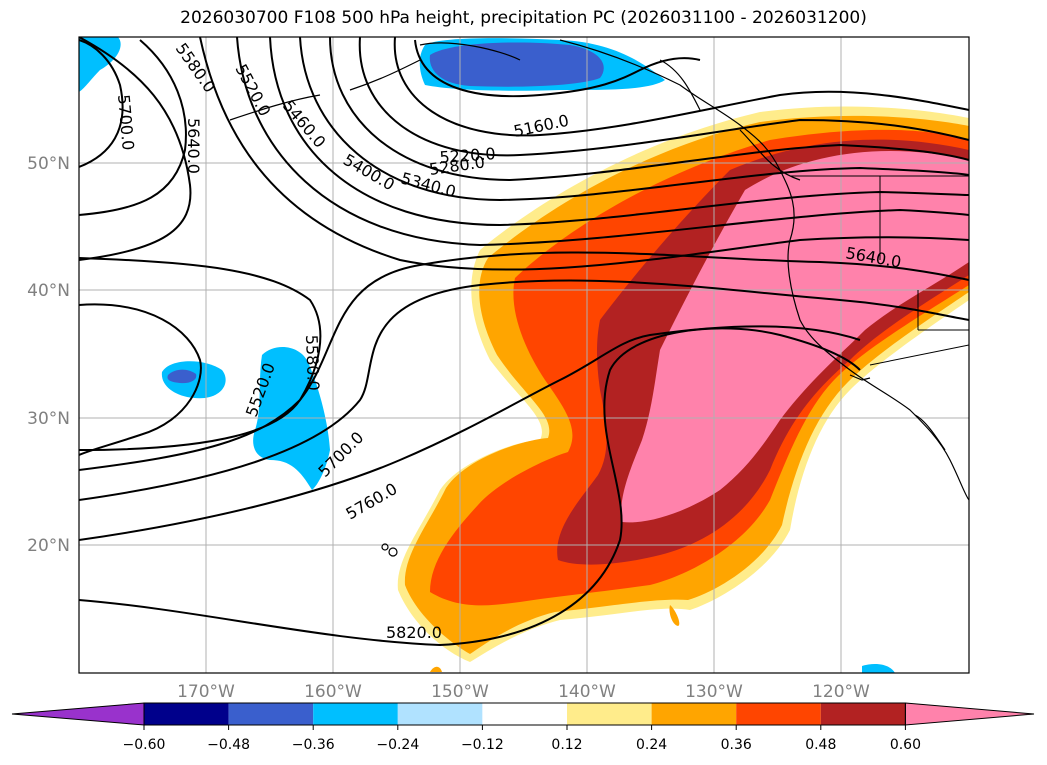 Image resolution: width=1047 pixels, height=765 pixels. I want to click on colorbar-tick-label: −0.60, so click(144, 745).